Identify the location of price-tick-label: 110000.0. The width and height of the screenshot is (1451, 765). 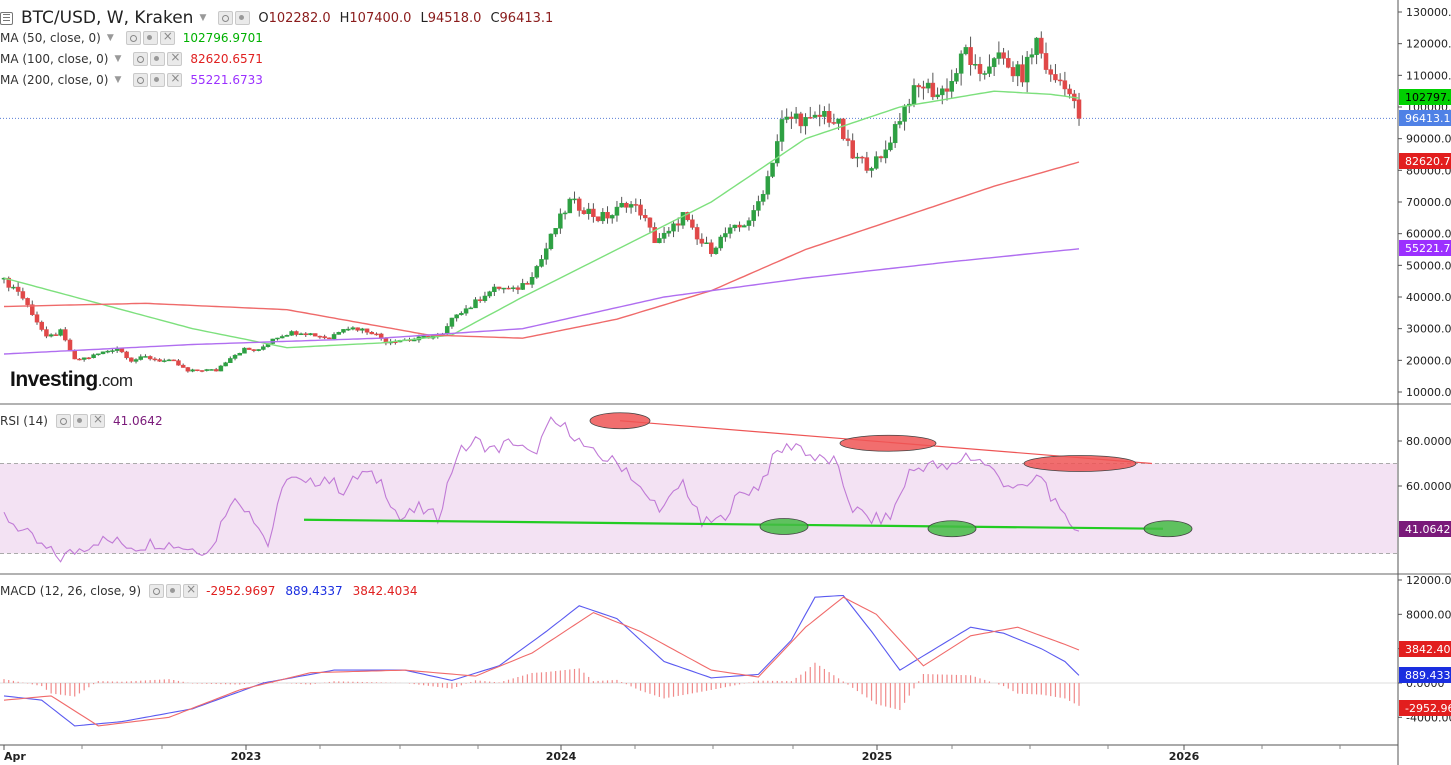
(1428, 75).